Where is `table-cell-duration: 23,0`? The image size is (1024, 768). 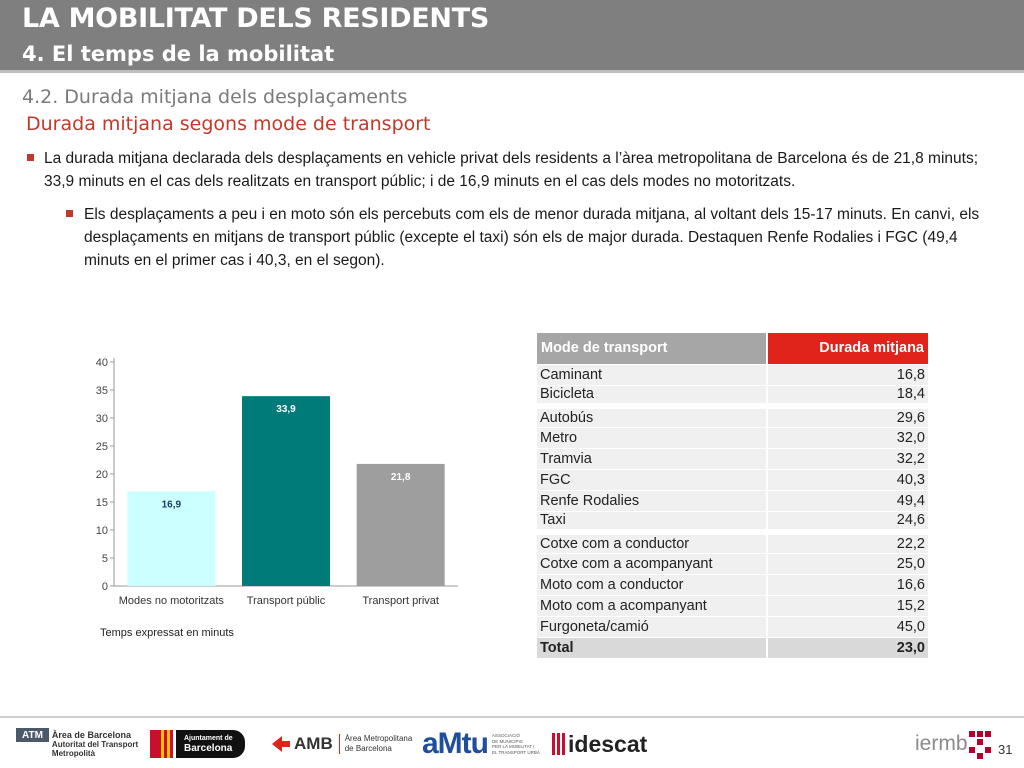 table-cell-duration: 23,0 is located at coordinates (847, 647).